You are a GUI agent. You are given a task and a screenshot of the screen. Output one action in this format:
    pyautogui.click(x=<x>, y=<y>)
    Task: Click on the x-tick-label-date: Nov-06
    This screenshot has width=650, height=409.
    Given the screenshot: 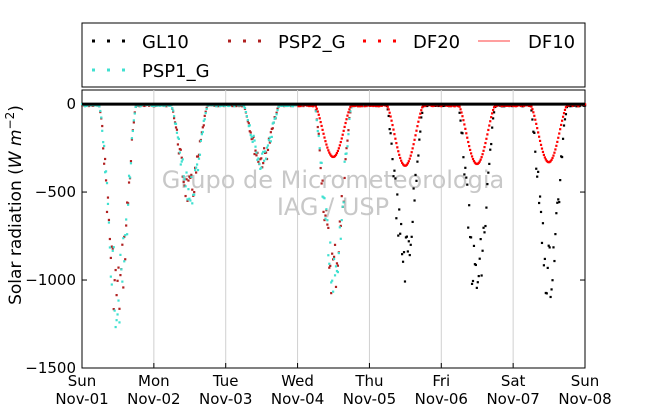 What is the action you would take?
    pyautogui.click(x=441, y=399)
    